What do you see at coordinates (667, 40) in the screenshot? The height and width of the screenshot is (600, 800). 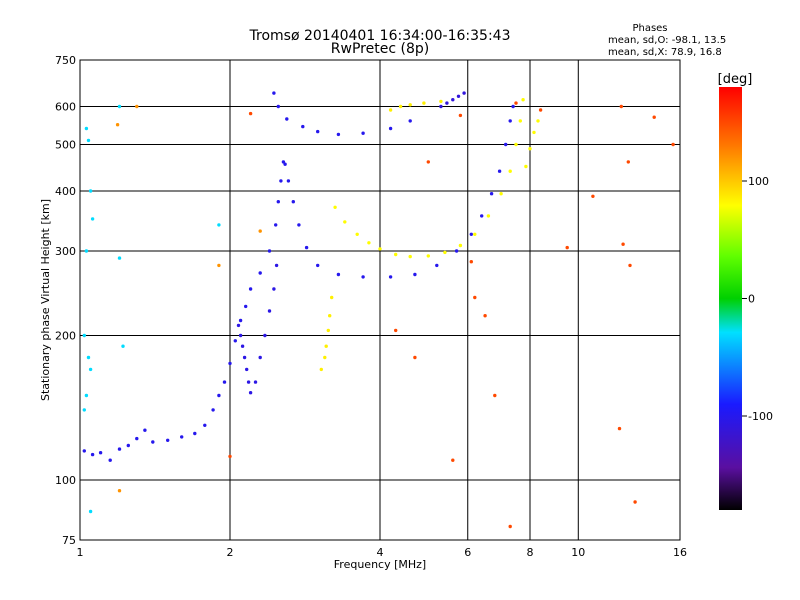 I see `phase-info-o: mean, sd,O: -98.1, 13.5` at bounding box center [667, 40].